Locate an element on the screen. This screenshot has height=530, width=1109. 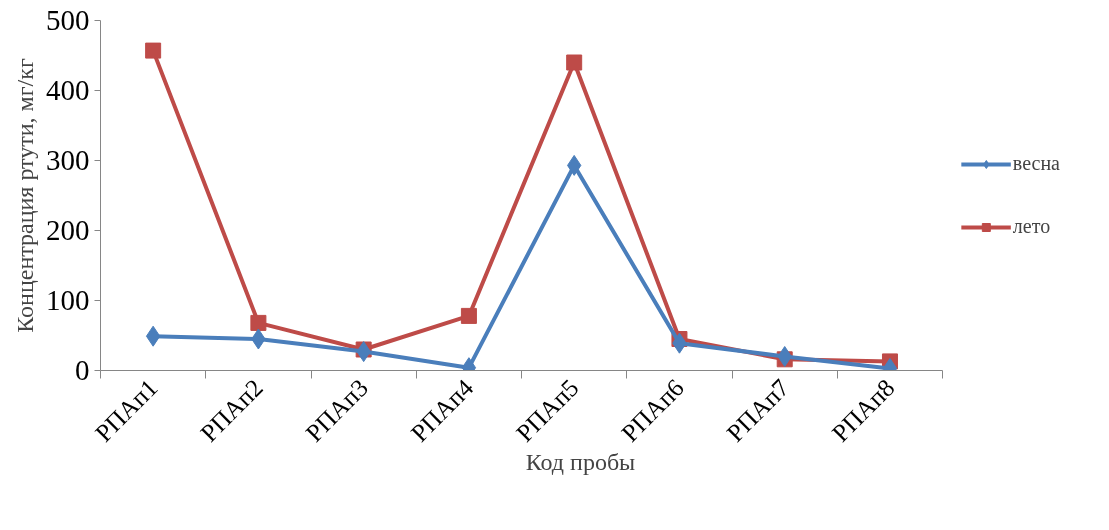
x-axis-title: Код пробы is located at coordinates (580, 462).